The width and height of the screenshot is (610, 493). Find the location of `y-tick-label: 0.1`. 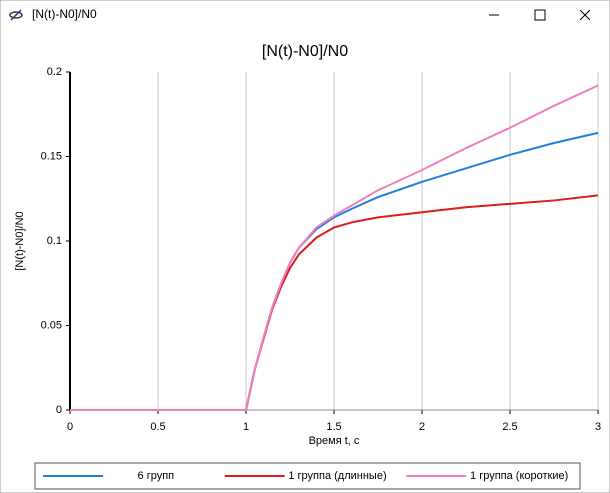

y-tick-label: 0.1 is located at coordinates (54, 241).